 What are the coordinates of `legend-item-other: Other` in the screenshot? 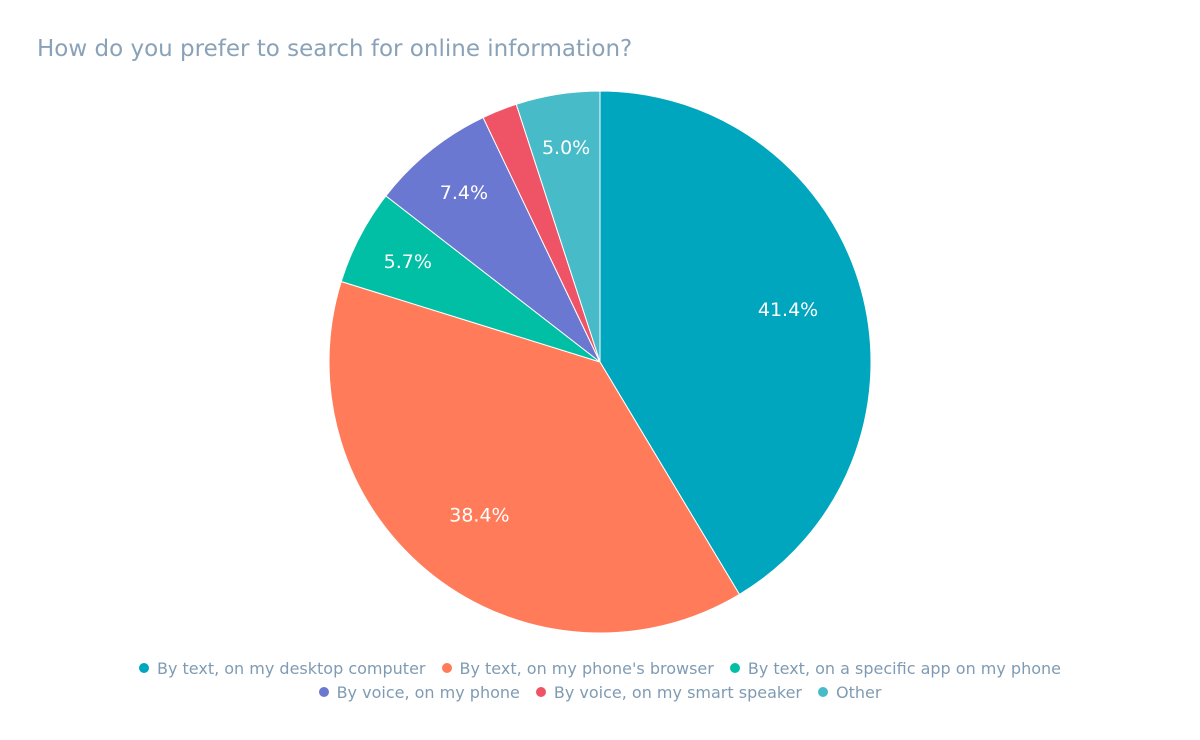 It's located at (849, 692).